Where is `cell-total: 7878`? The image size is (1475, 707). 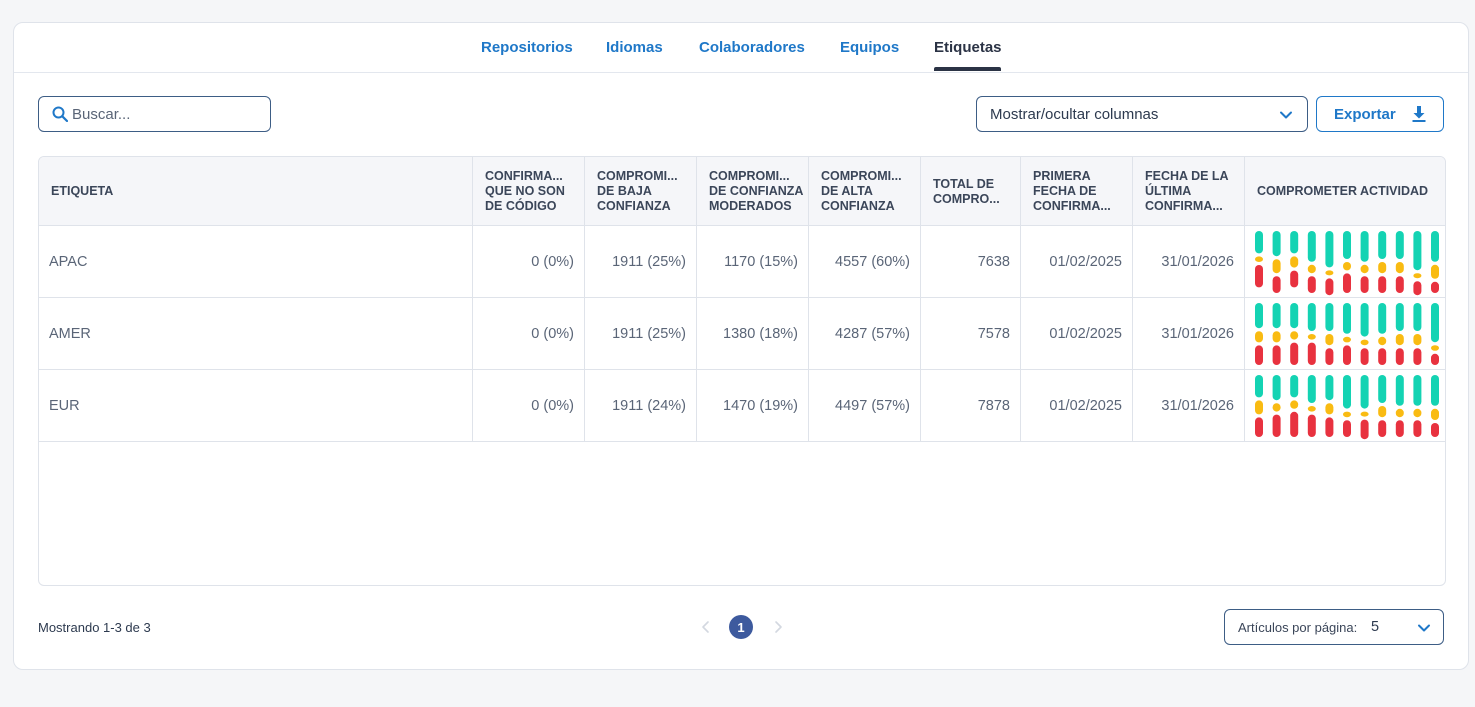 cell-total: 7878 is located at coordinates (971, 406).